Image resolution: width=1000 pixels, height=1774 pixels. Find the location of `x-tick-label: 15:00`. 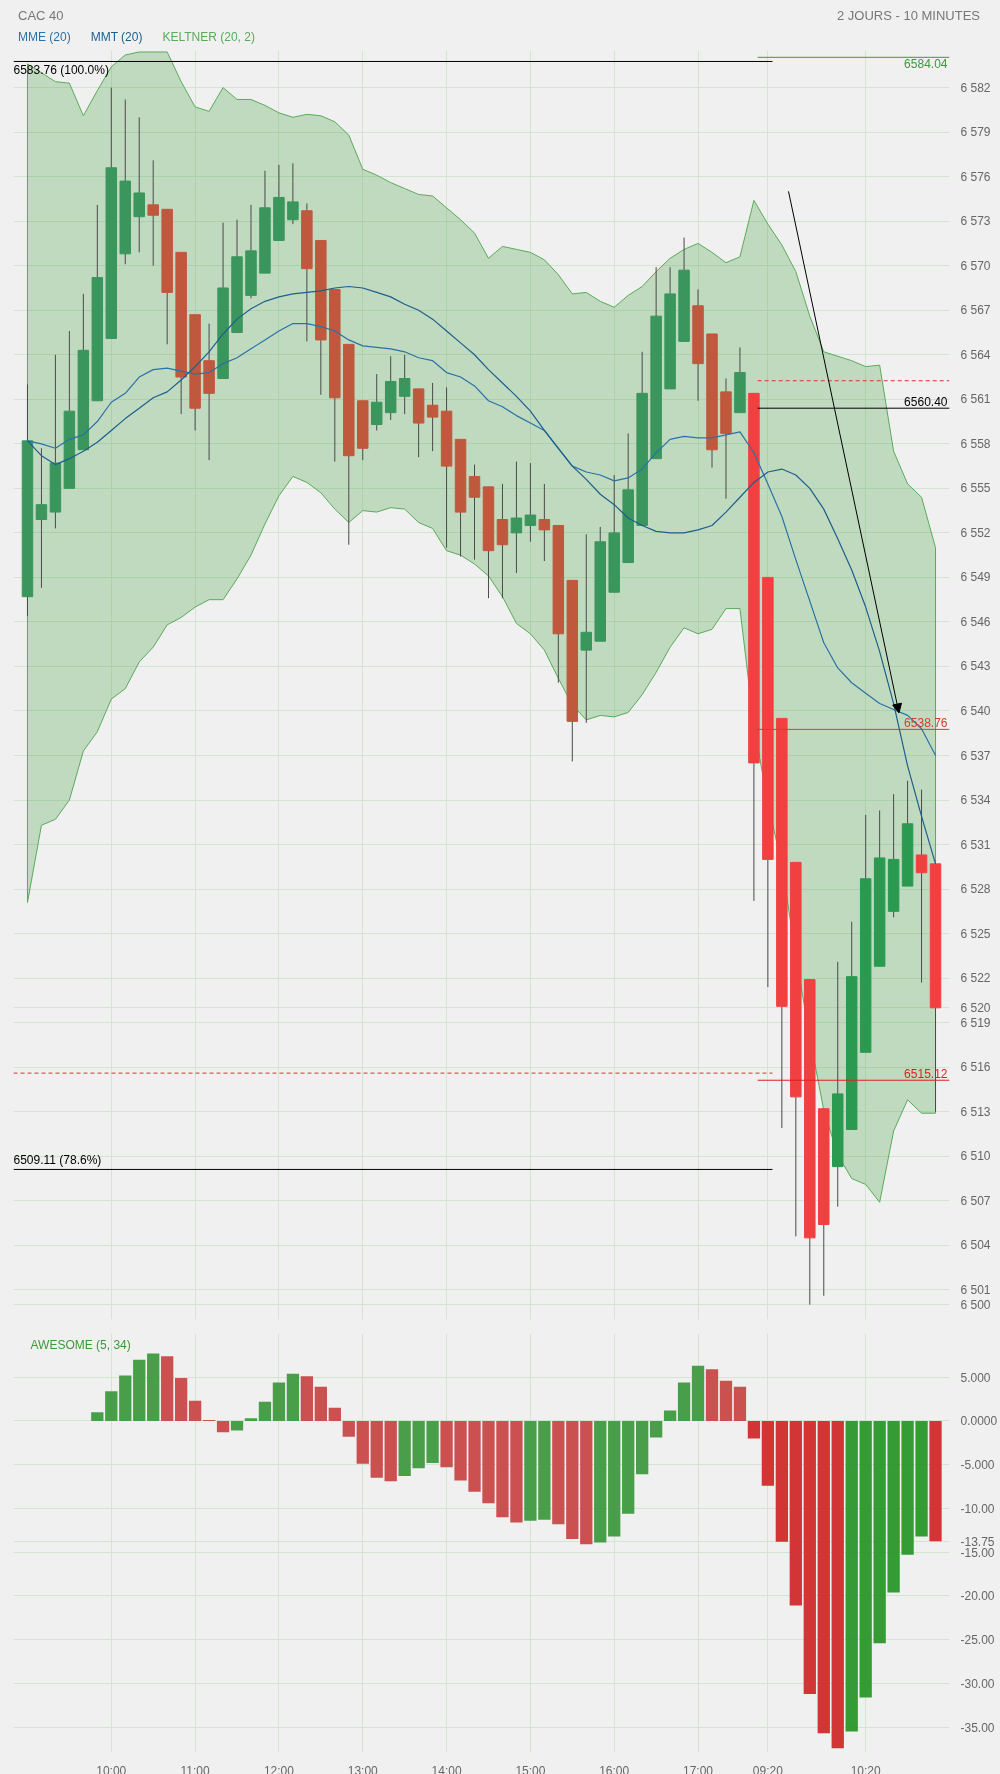

x-tick-label: 15:00 is located at coordinates (530, 1768).